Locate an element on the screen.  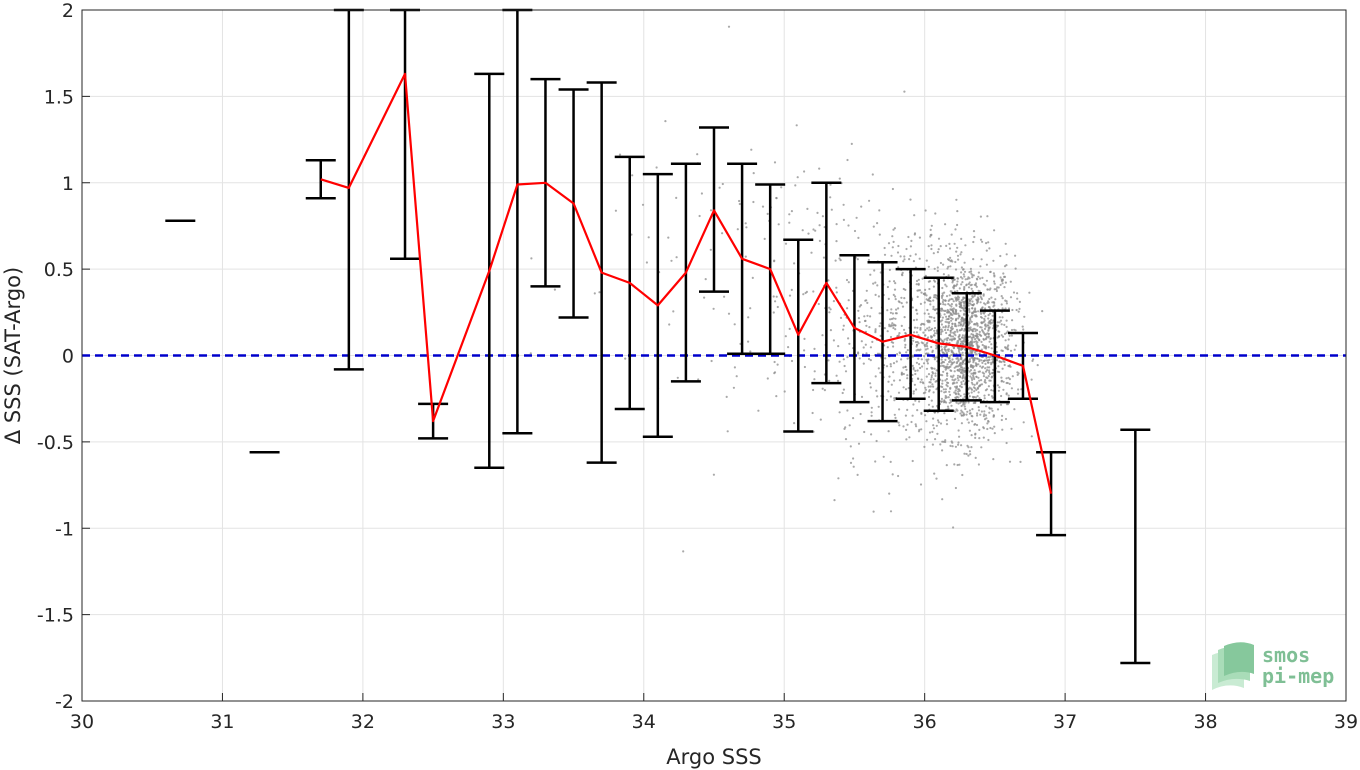
x-tick-label: 35 is located at coordinates (784, 722).